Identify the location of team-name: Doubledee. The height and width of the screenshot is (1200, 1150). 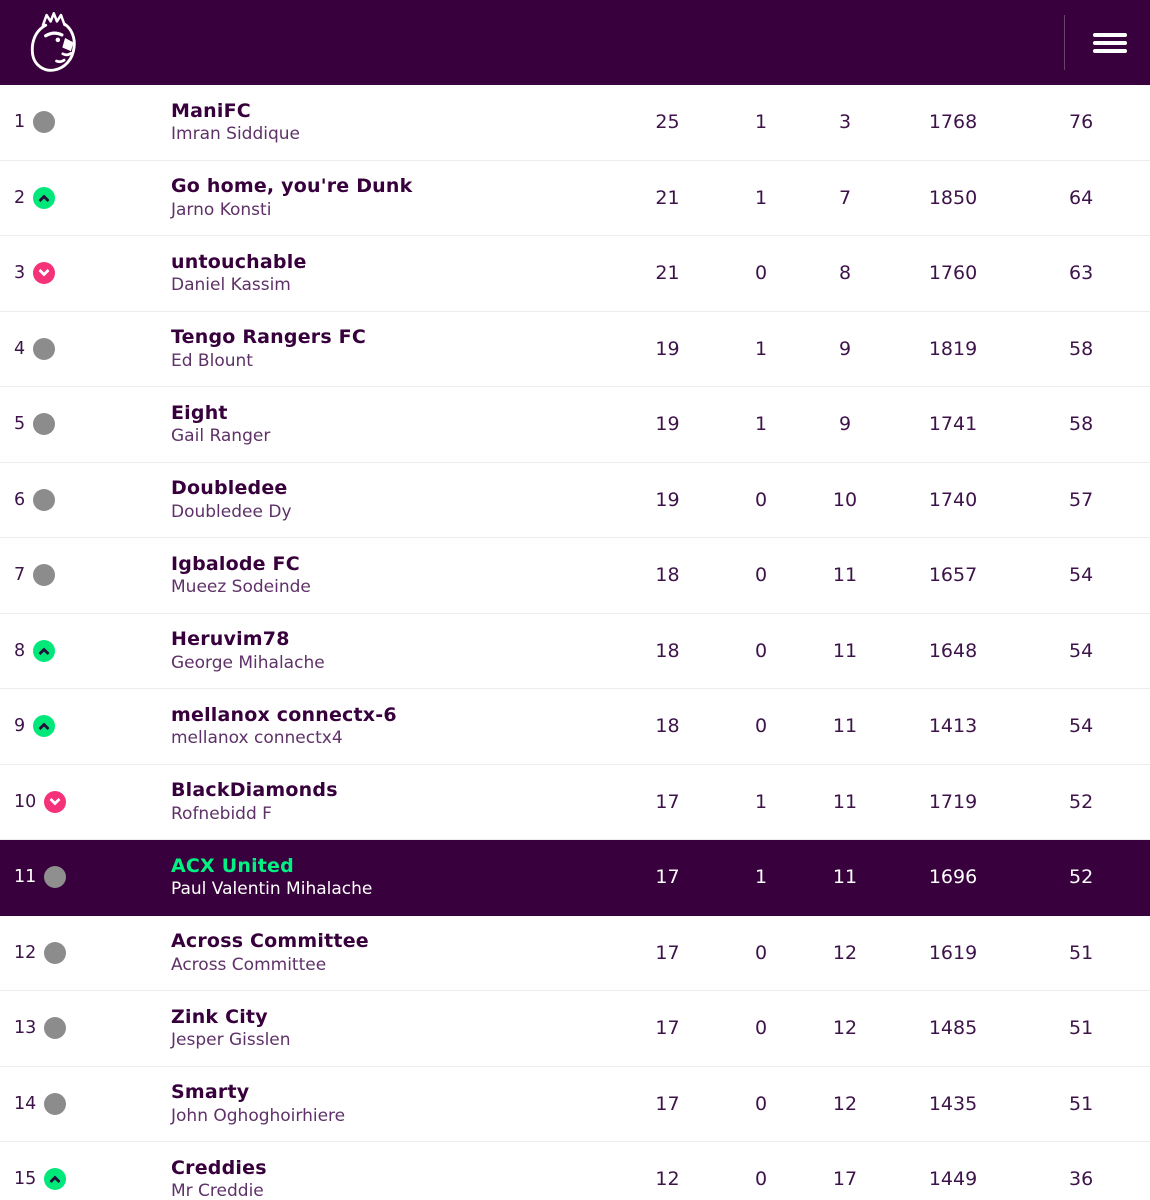
(229, 488).